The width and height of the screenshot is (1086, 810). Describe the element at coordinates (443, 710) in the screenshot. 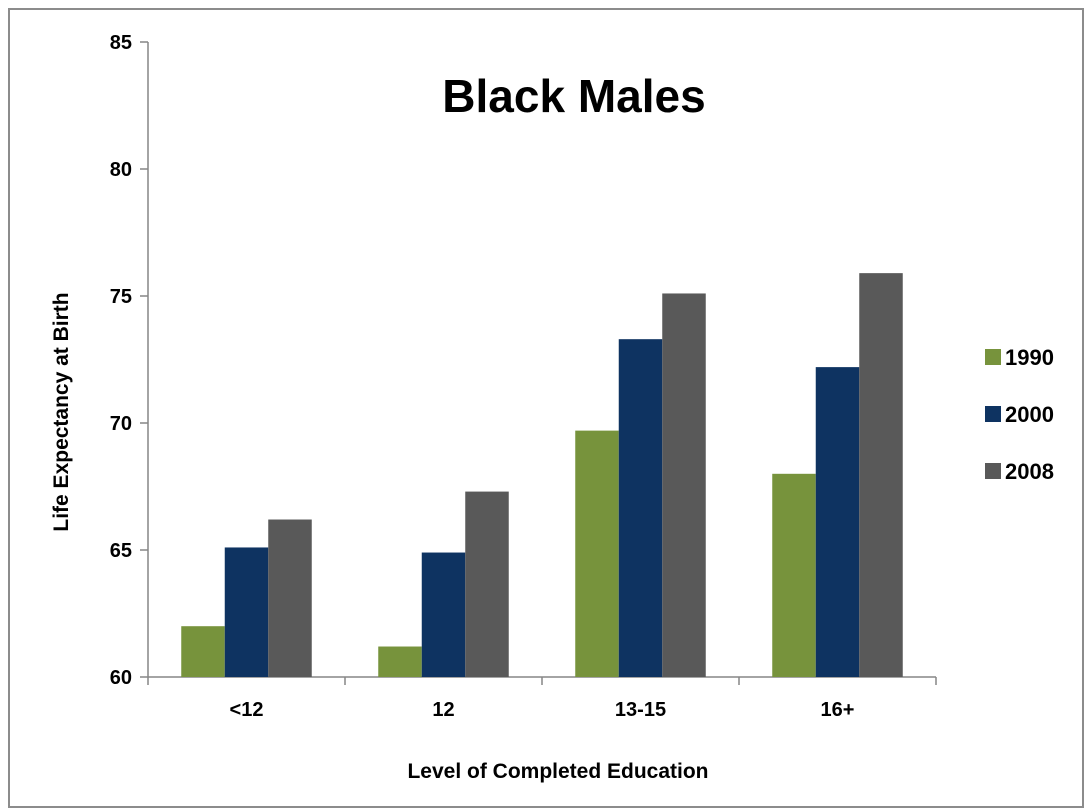

I see `x-tick-label: 12` at that location.